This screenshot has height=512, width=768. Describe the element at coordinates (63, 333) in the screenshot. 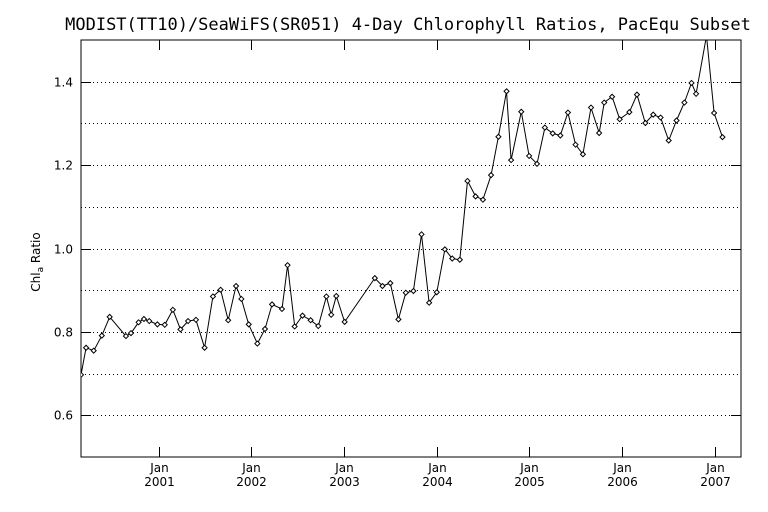

I see `y-tick-label: 0.8` at that location.